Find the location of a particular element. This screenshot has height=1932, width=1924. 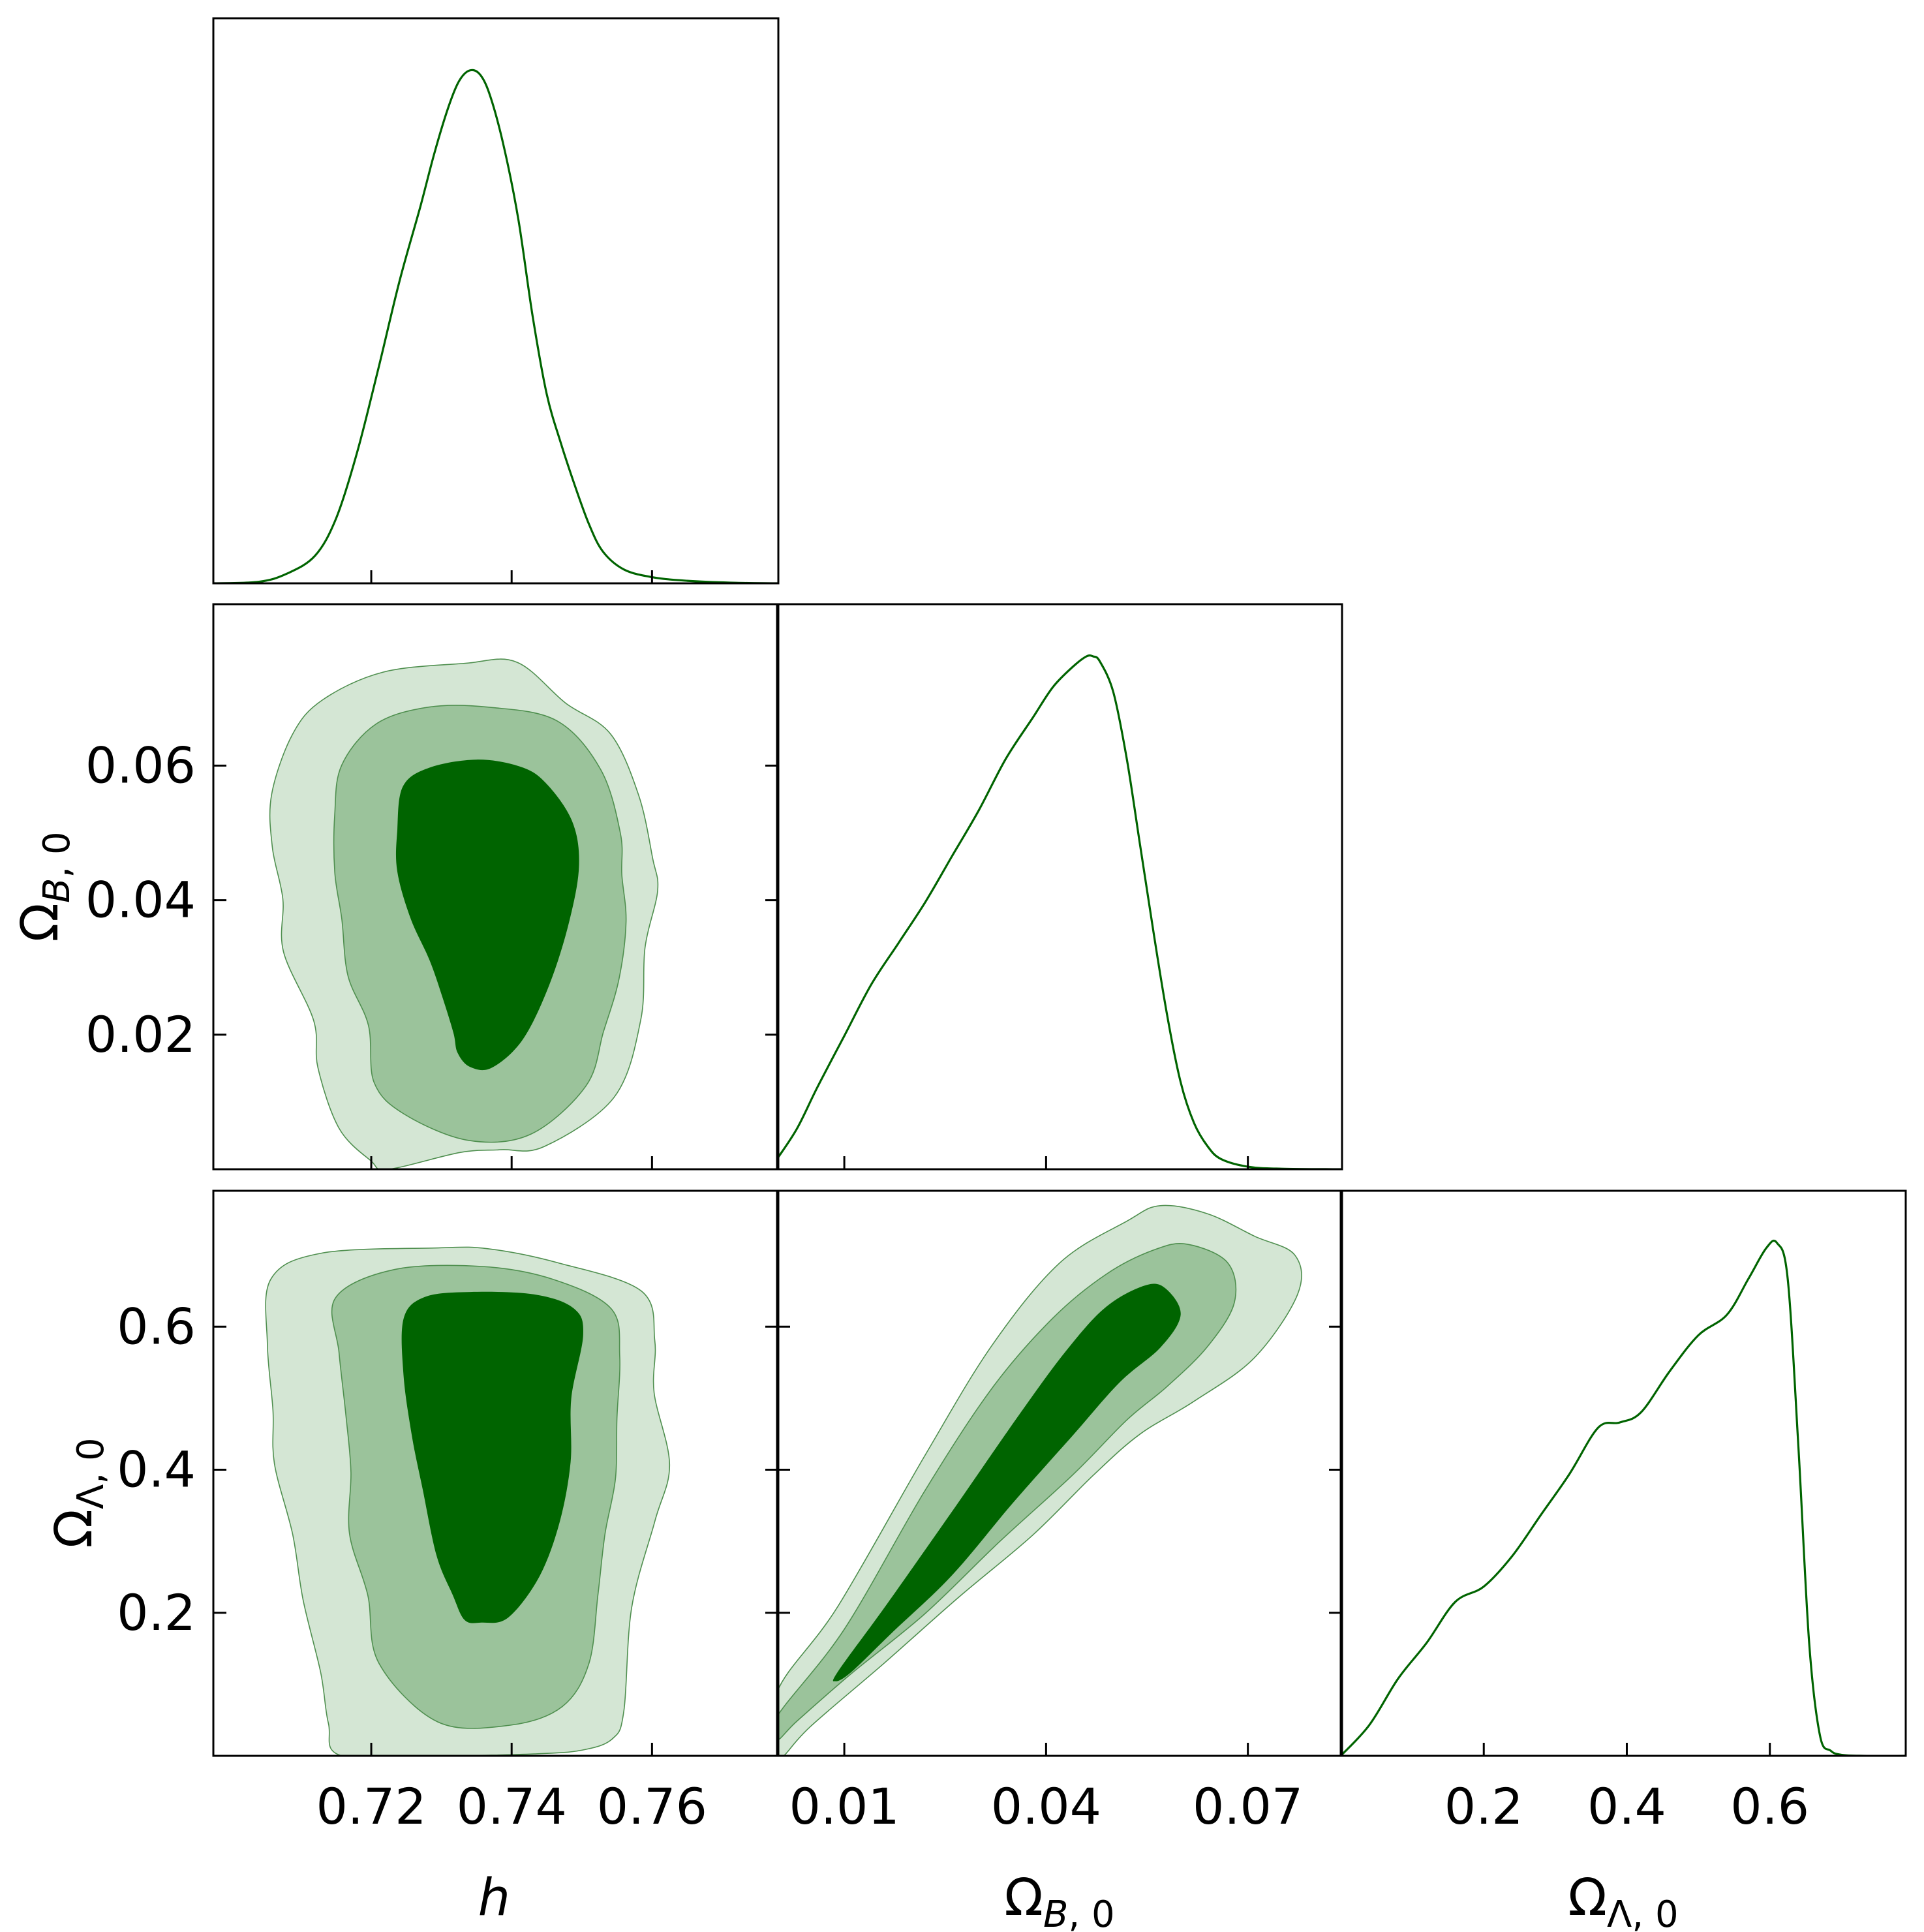

x-tick-label: 0.6 is located at coordinates (1769, 1806).